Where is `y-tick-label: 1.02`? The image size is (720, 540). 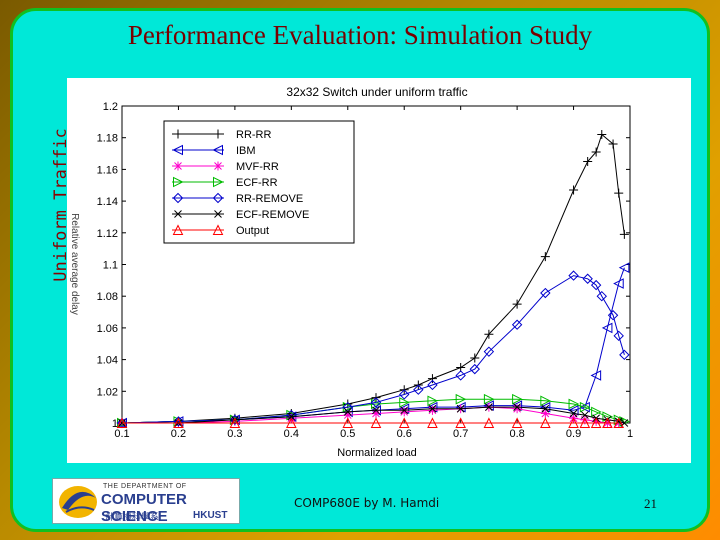 y-tick-label: 1.02 is located at coordinates (107, 392).